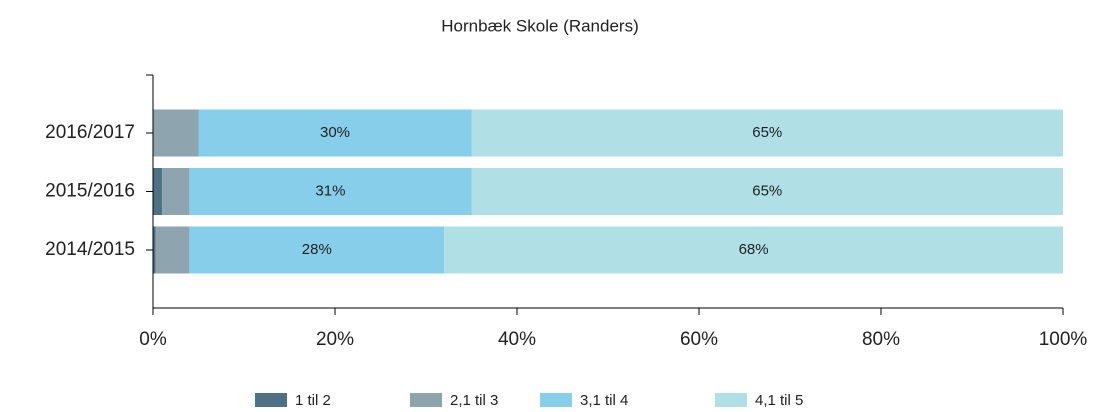  What do you see at coordinates (335, 339) in the screenshot?
I see `x-tick-label: 20%` at bounding box center [335, 339].